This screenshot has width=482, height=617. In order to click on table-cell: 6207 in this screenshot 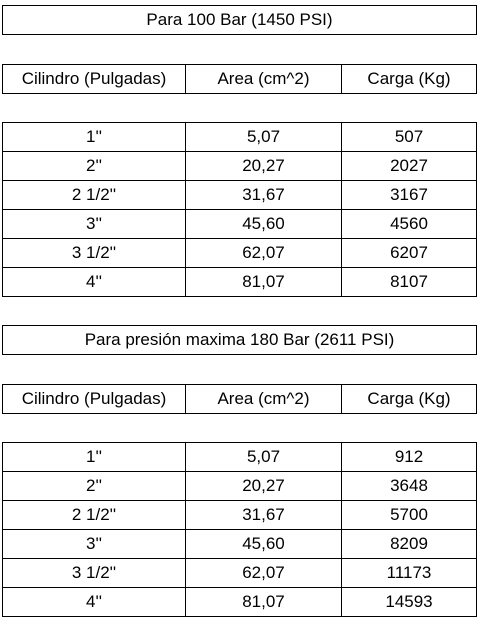, I will do `click(409, 253)`.